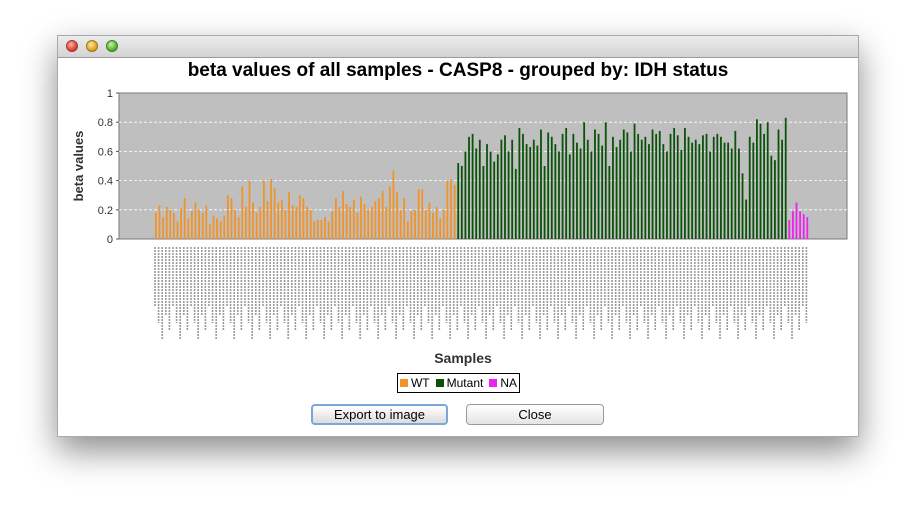 The width and height of the screenshot is (914, 514). I want to click on legend-item-mutant: Mutant, so click(459, 383).